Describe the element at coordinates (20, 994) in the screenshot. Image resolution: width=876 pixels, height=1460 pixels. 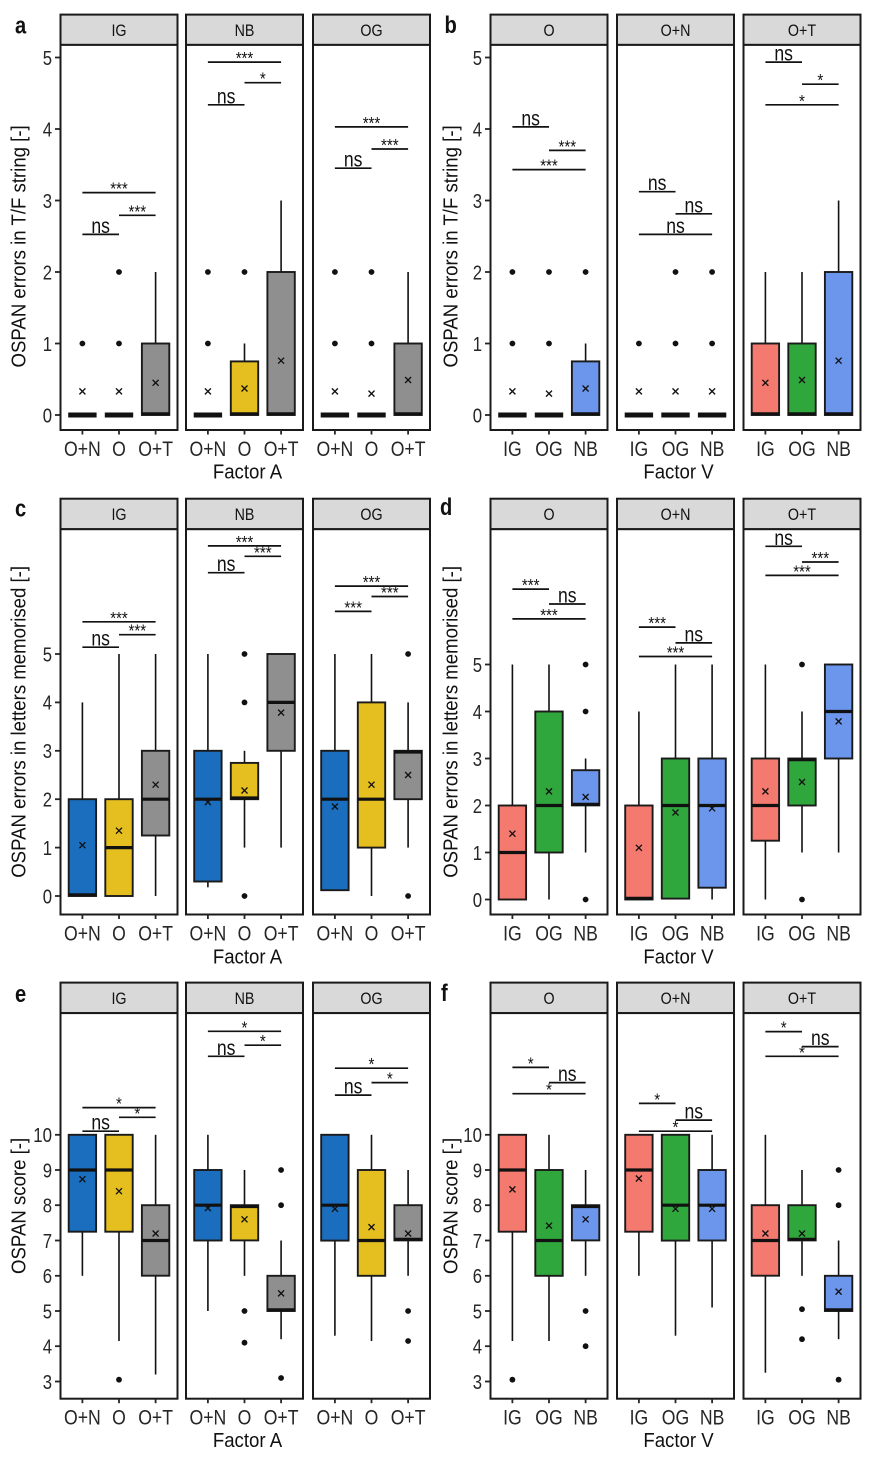
I see `svg-text: e` at that location.